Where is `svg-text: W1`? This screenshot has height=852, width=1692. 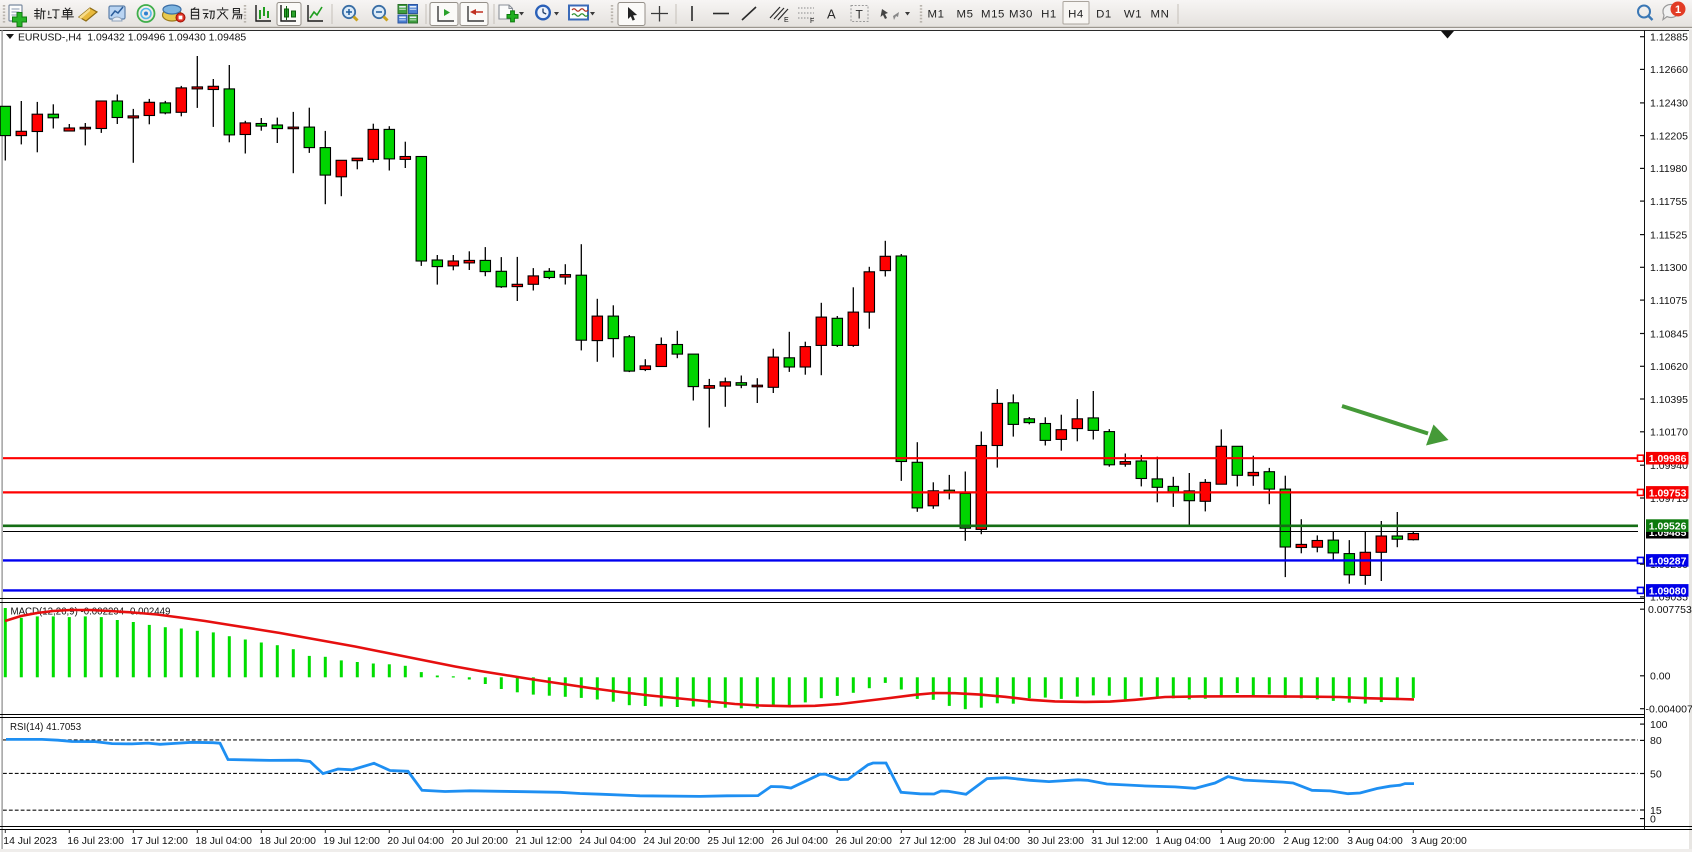
svg-text: W1 is located at coordinates (1133, 15).